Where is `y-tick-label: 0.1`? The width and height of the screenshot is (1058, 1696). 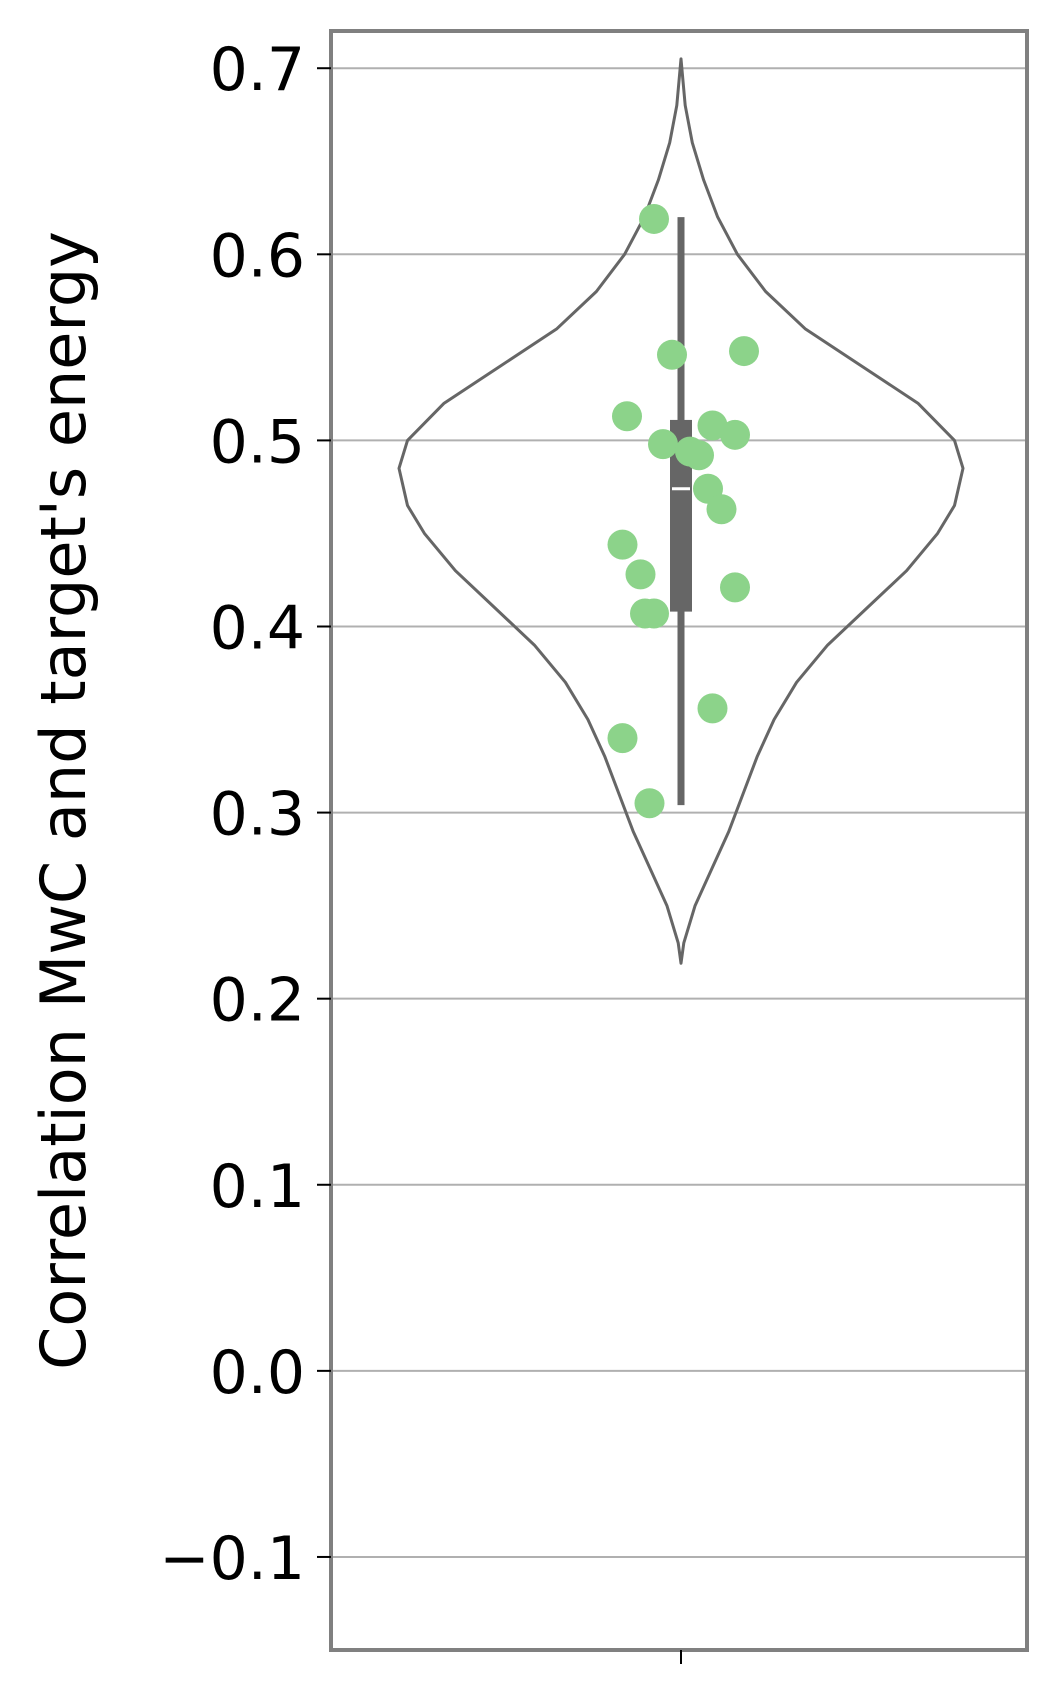 y-tick-label: 0.1 is located at coordinates (257, 1187).